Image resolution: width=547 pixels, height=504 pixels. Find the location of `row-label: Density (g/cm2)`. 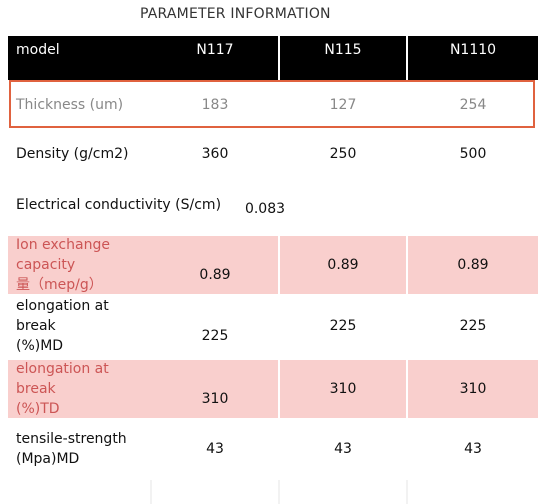

row-label: Density (g/cm2) is located at coordinates (72, 154).